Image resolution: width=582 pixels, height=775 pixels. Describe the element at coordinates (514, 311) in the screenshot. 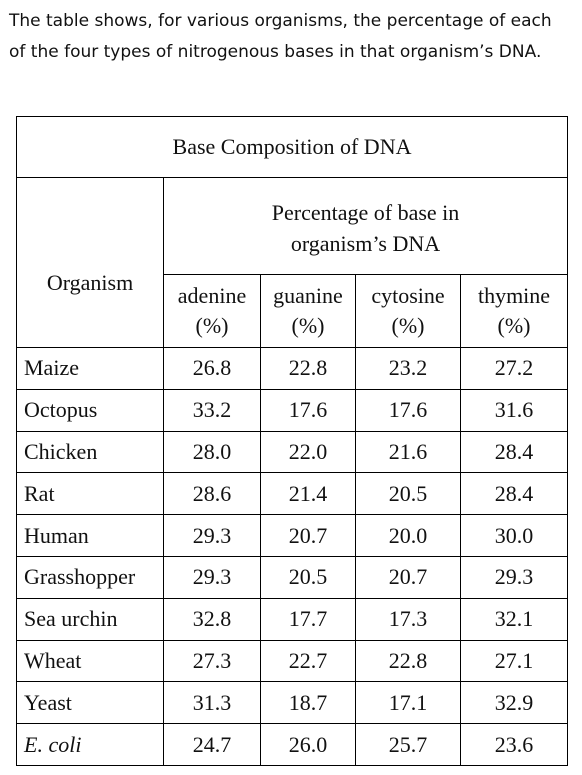

I see `column-header: thymine (%)` at that location.